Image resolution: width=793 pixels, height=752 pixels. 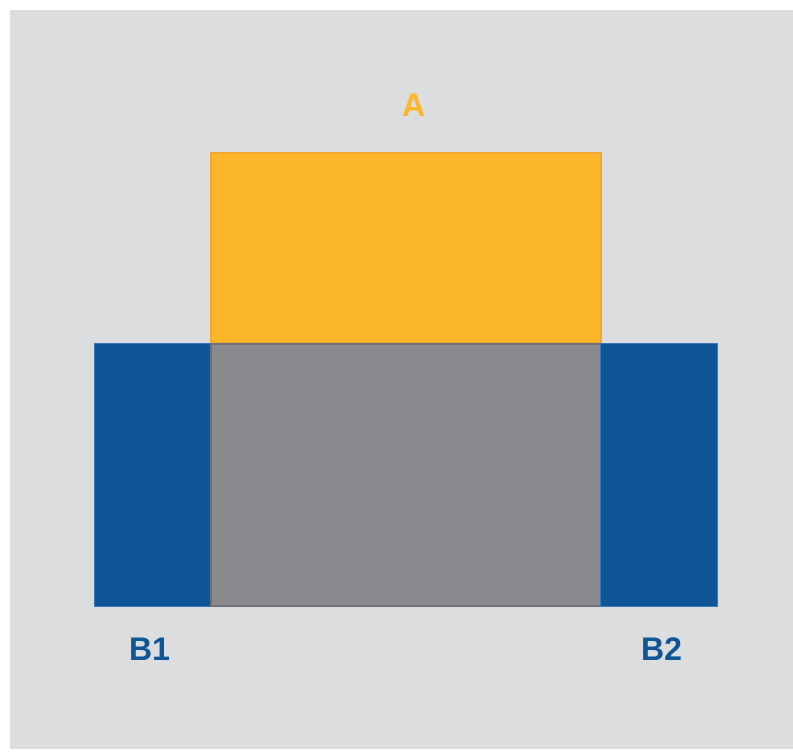 What do you see at coordinates (152, 475) in the screenshot?
I see `rect-b1` at bounding box center [152, 475].